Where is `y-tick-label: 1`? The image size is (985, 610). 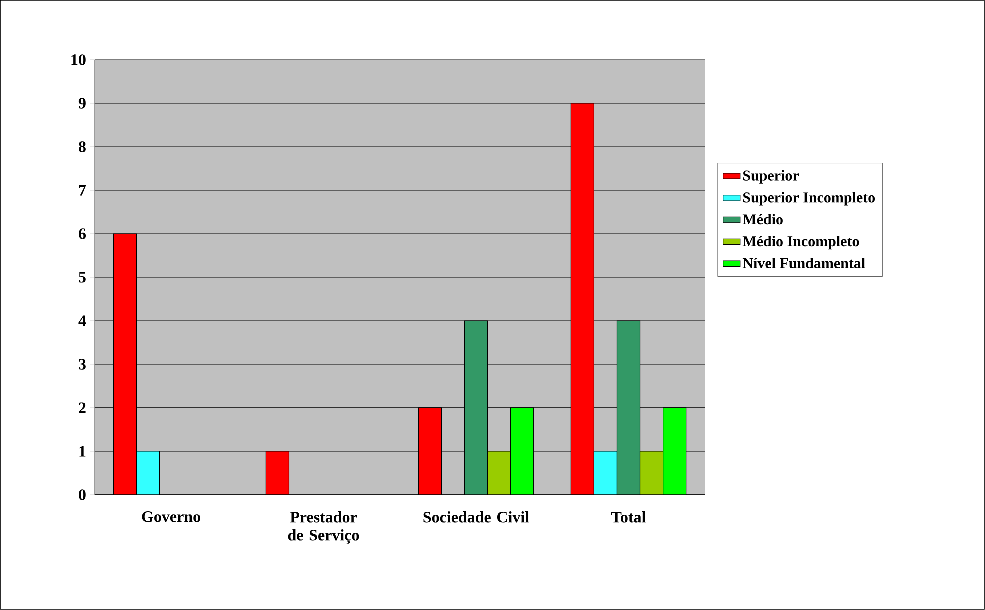
y-tick-label: 1 is located at coordinates (83, 451).